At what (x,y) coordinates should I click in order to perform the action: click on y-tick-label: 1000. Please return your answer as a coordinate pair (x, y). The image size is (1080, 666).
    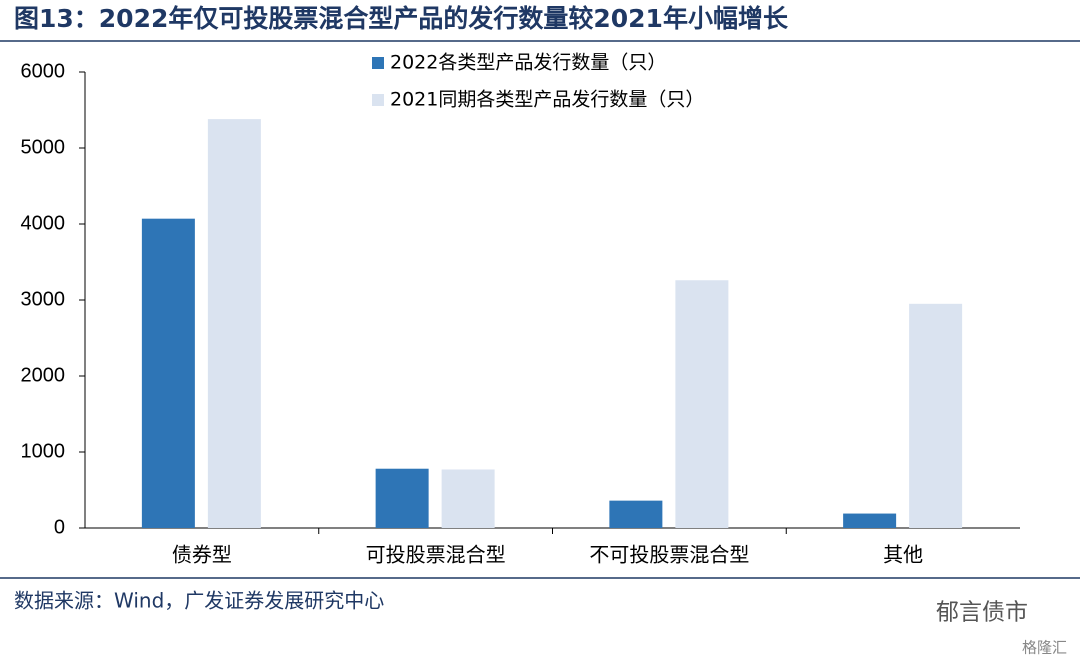
    Looking at the image, I should click on (43, 451).